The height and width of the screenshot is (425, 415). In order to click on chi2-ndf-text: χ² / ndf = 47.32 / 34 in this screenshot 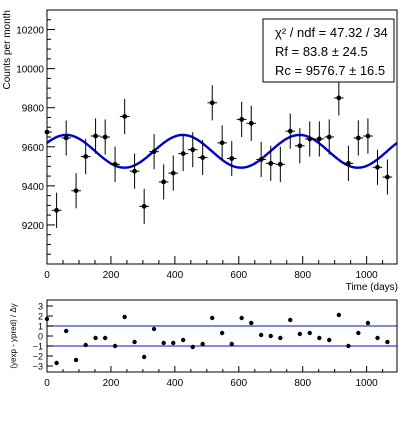, I will do `click(331, 32)`.